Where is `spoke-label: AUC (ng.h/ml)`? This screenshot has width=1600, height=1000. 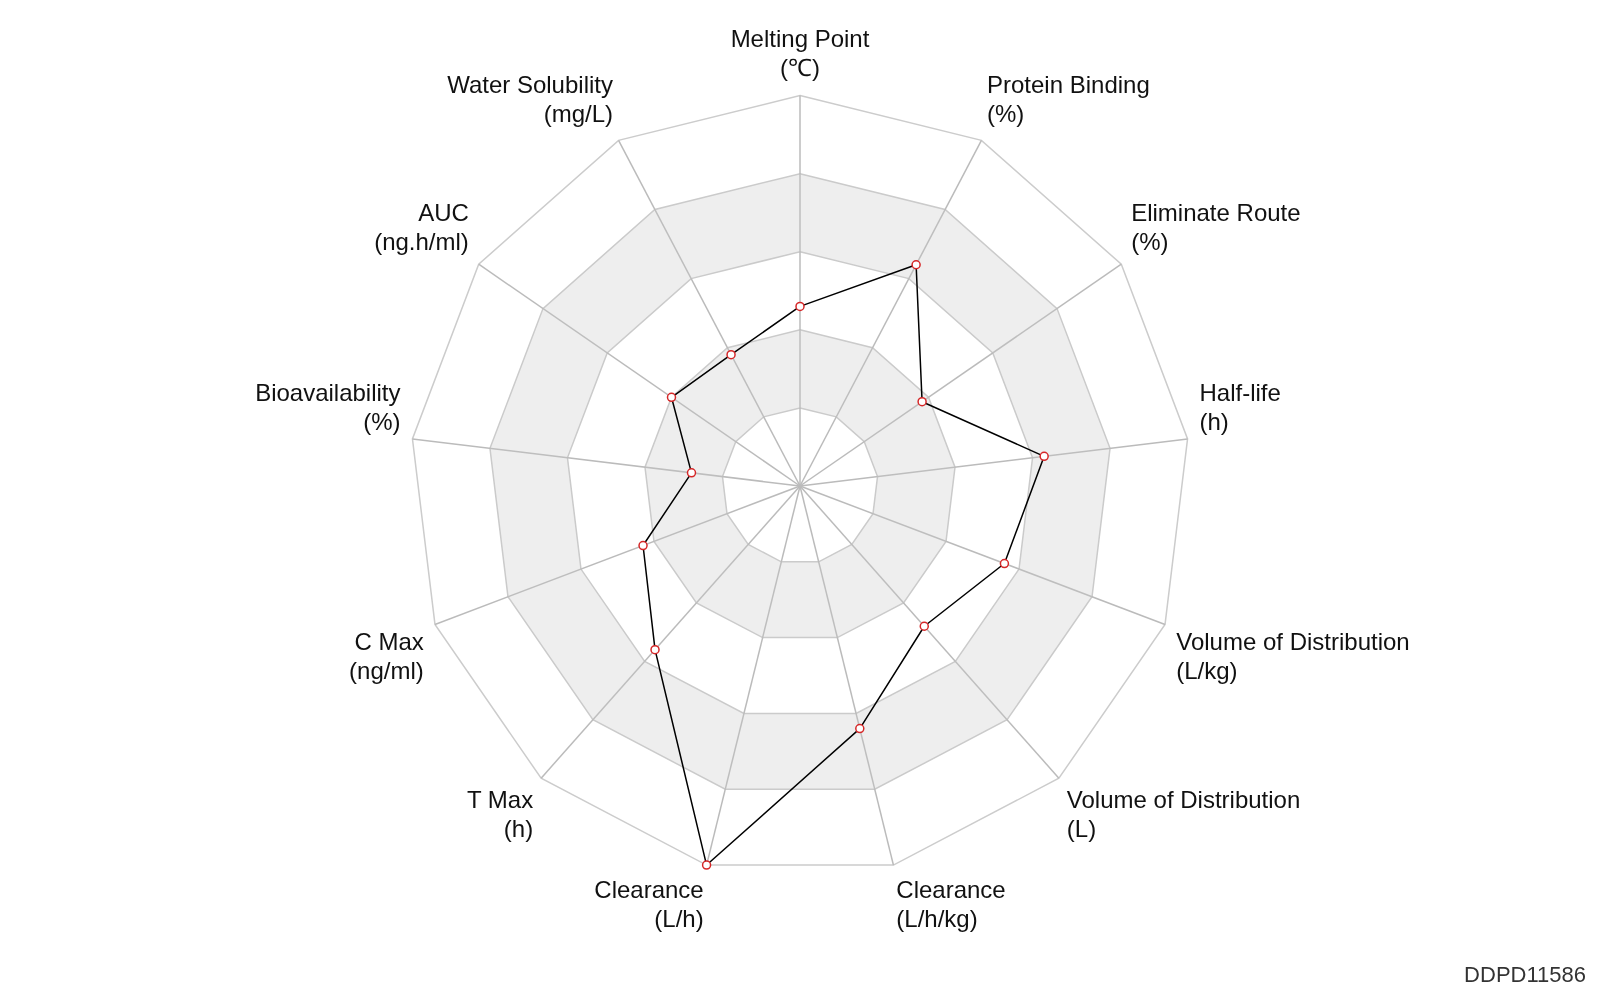 spoke-label: AUC (ng.h/ml) is located at coordinates (421, 226).